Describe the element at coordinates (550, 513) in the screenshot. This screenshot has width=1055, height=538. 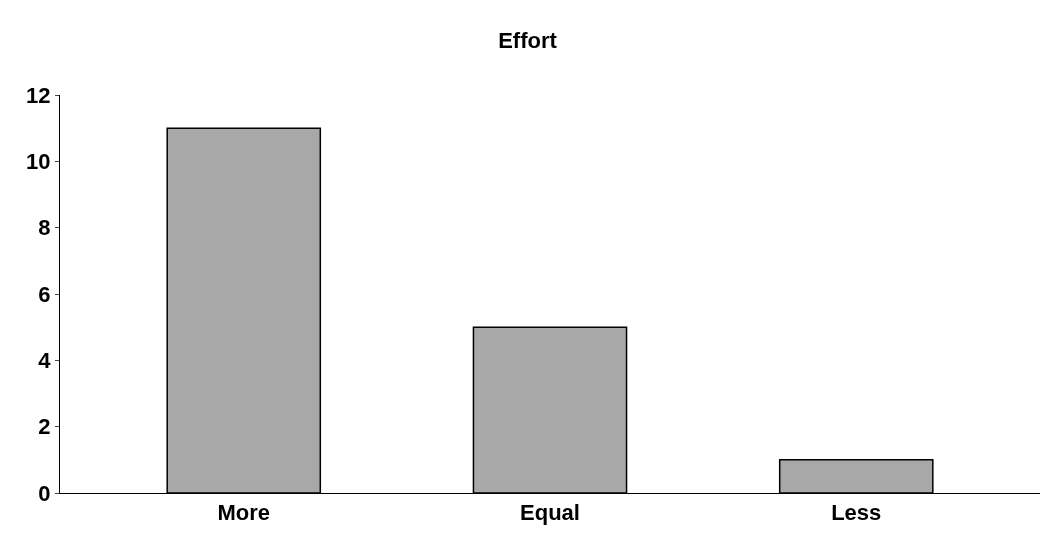
I see `x-tick-label: Equal` at that location.